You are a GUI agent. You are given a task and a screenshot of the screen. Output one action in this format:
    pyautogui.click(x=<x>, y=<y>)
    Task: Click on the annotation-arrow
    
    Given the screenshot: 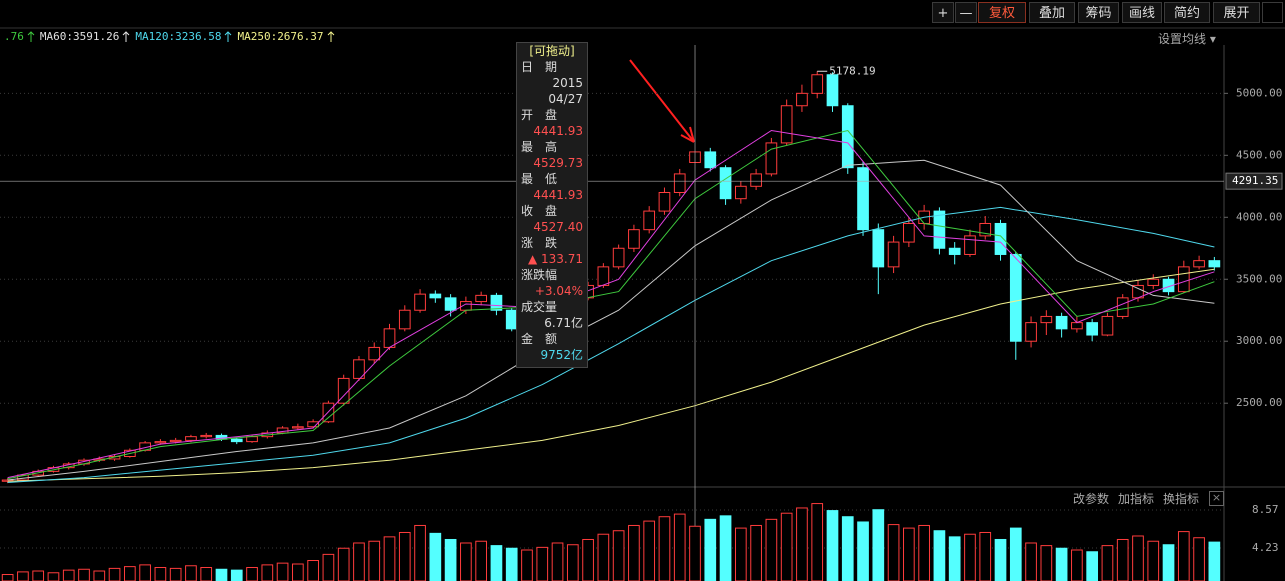 What is the action you would take?
    pyautogui.click(x=662, y=101)
    